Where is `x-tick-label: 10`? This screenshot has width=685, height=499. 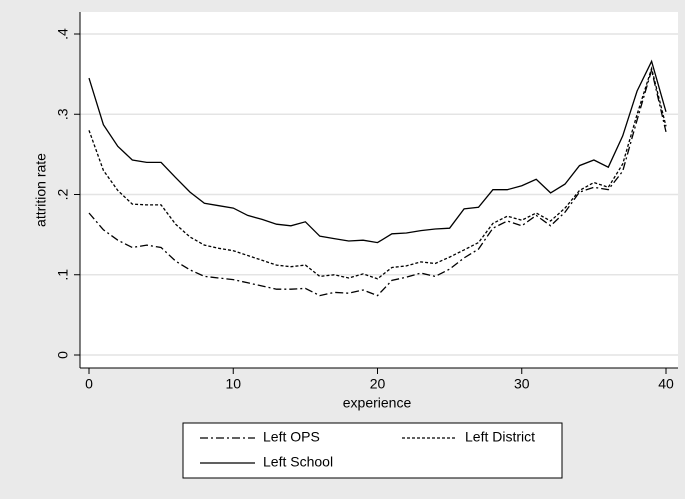 x-tick-label: 10 is located at coordinates (233, 384).